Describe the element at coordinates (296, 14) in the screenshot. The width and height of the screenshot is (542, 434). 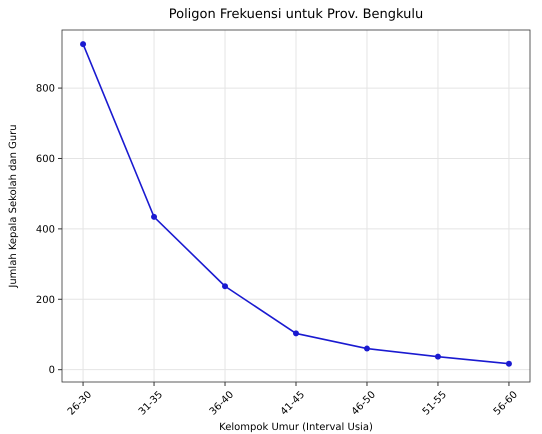
I see `chart-title: Poligon Frekuensi untuk Prov. Bengkulu` at that location.